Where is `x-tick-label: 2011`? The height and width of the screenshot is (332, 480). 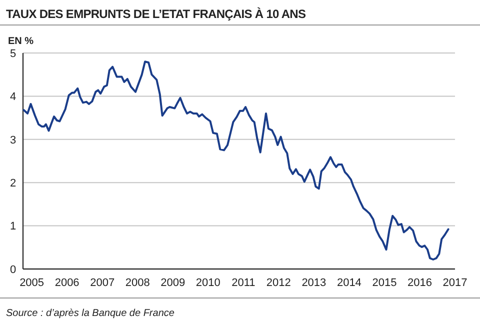
x-tick-label: 2011 is located at coordinates (244, 283).